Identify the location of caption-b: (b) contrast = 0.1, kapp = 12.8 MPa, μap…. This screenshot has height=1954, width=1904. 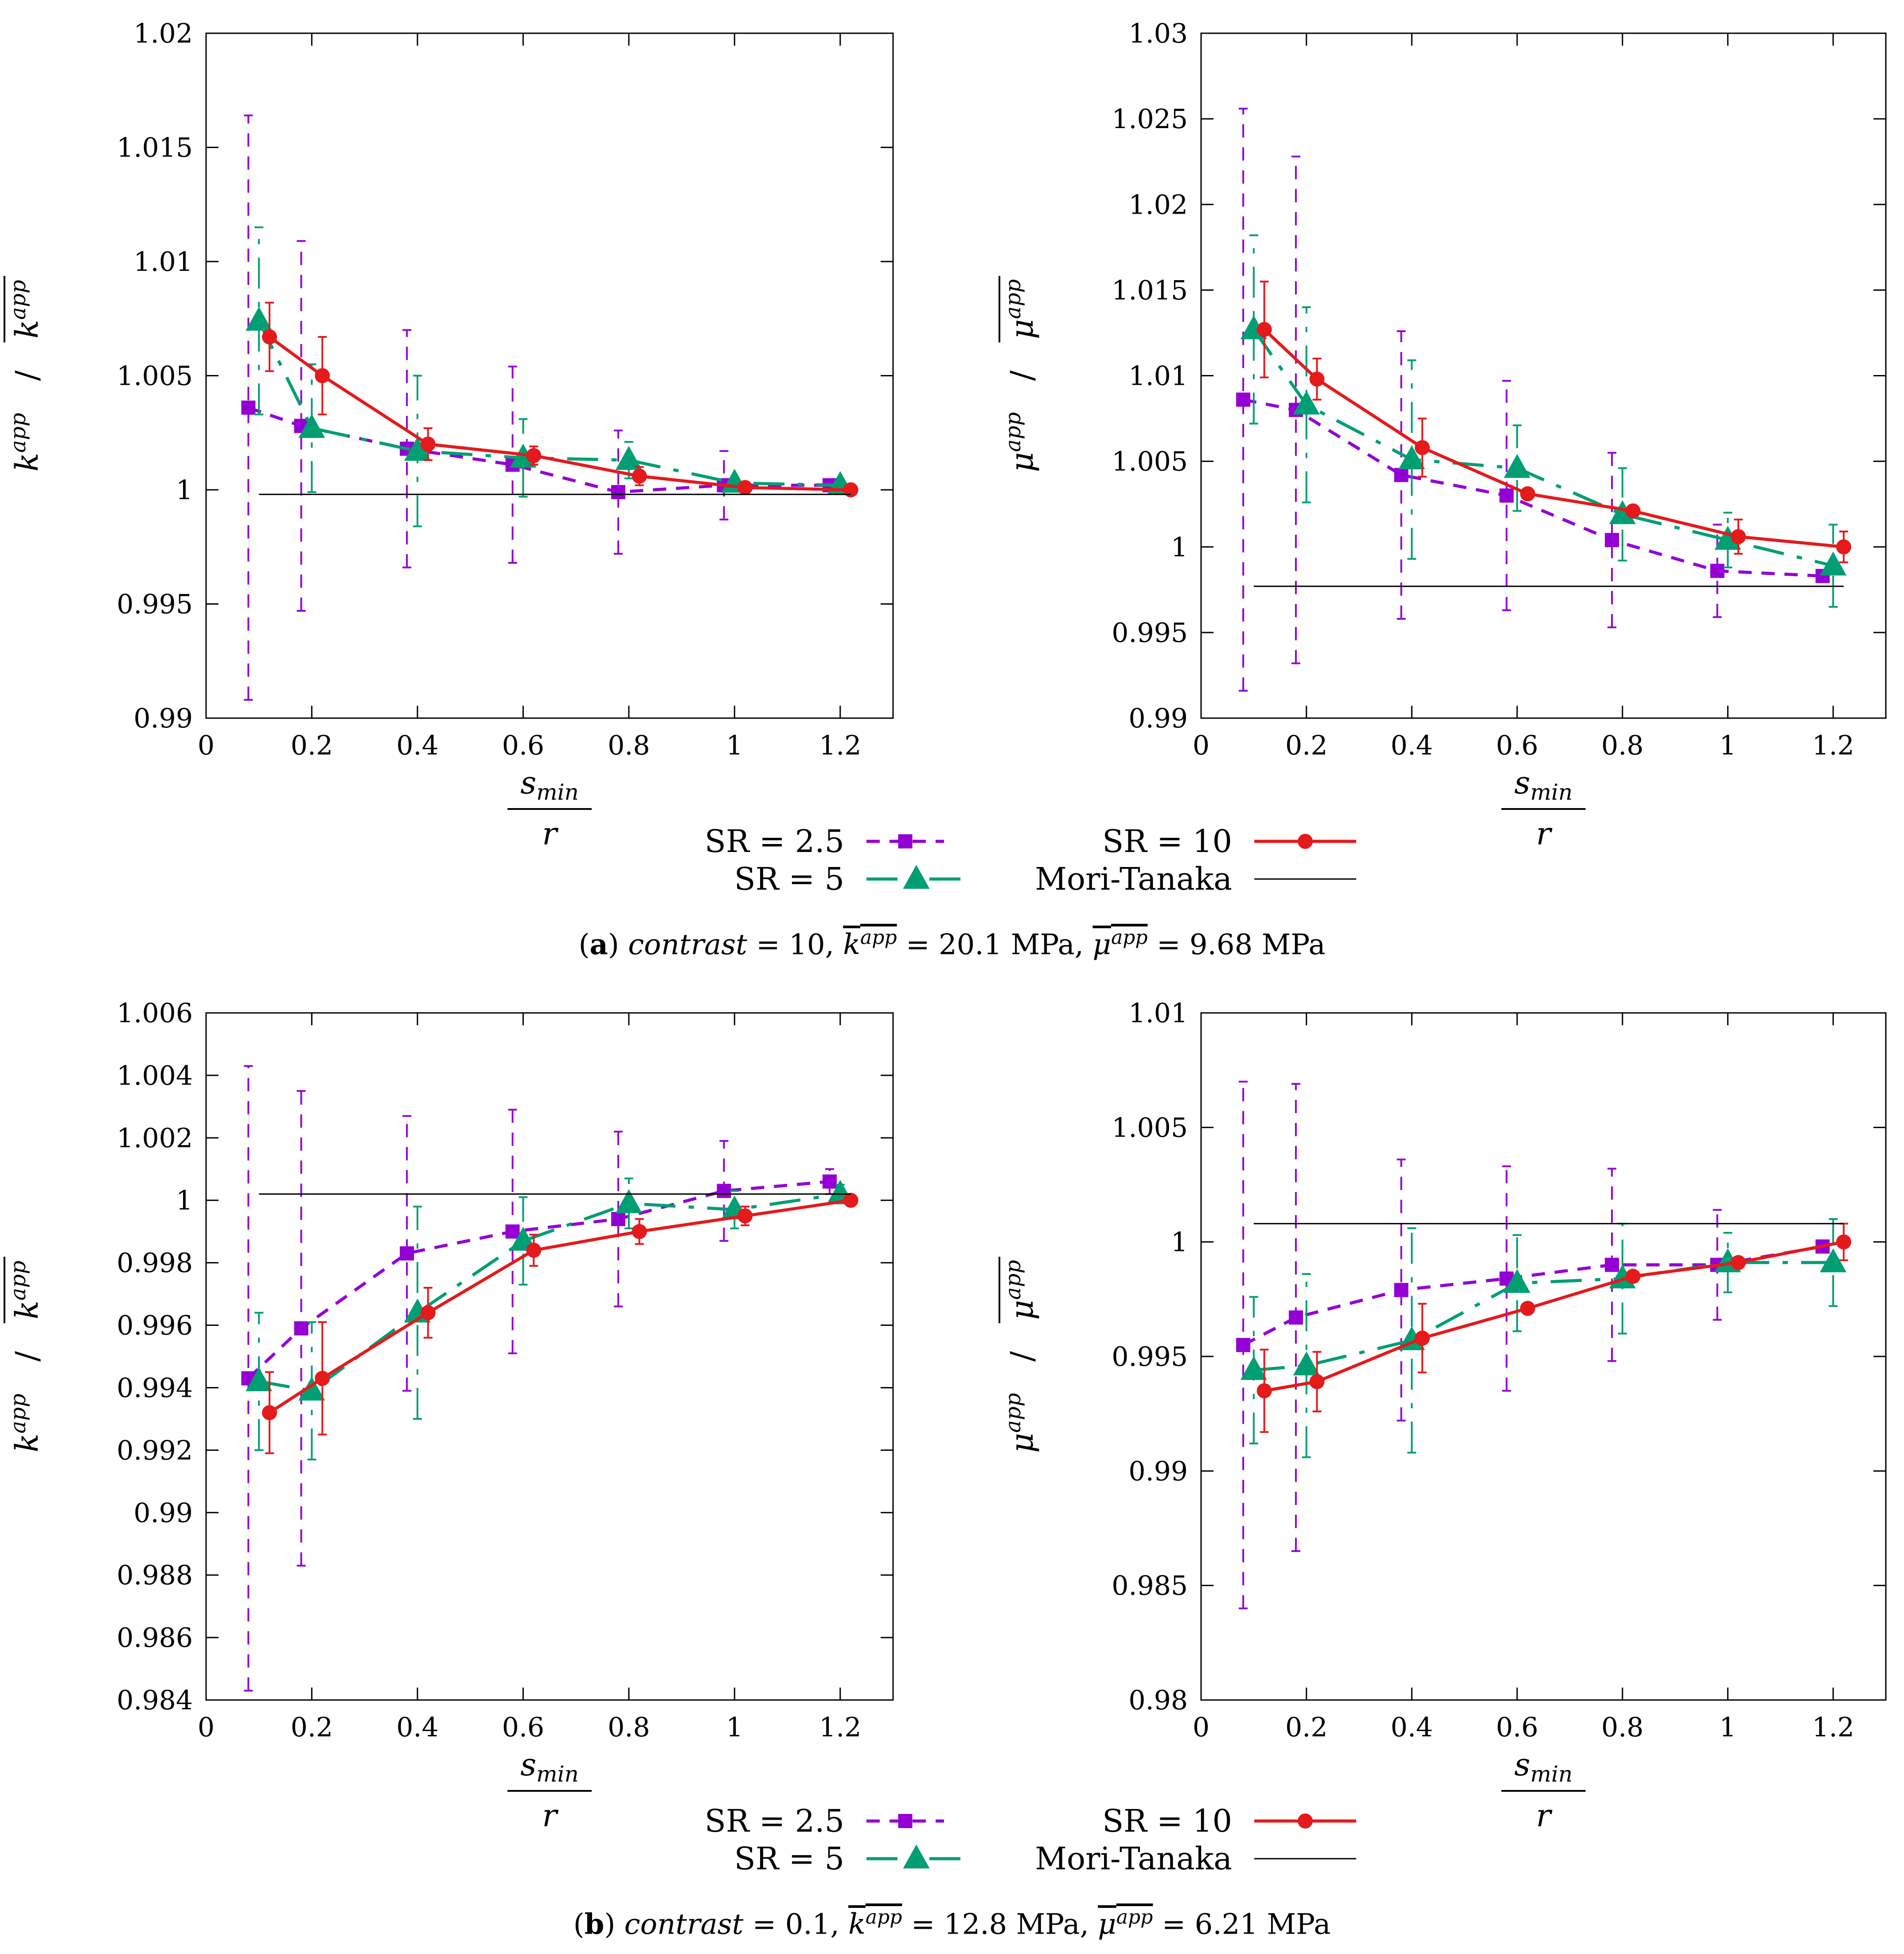
(952, 1923).